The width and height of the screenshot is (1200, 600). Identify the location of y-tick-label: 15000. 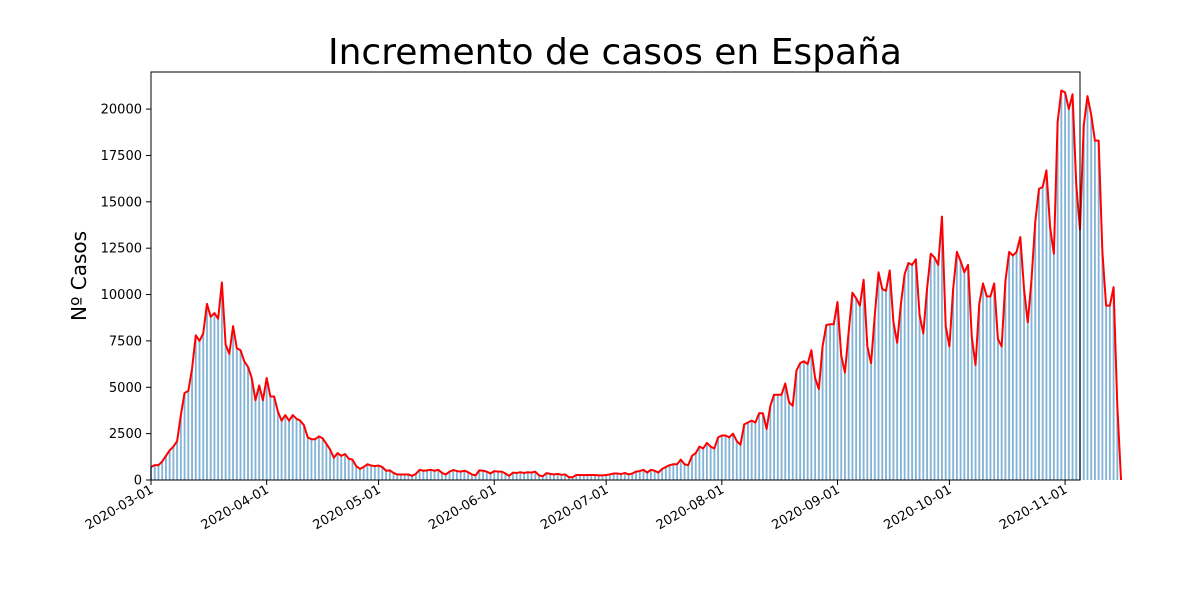
(121, 202).